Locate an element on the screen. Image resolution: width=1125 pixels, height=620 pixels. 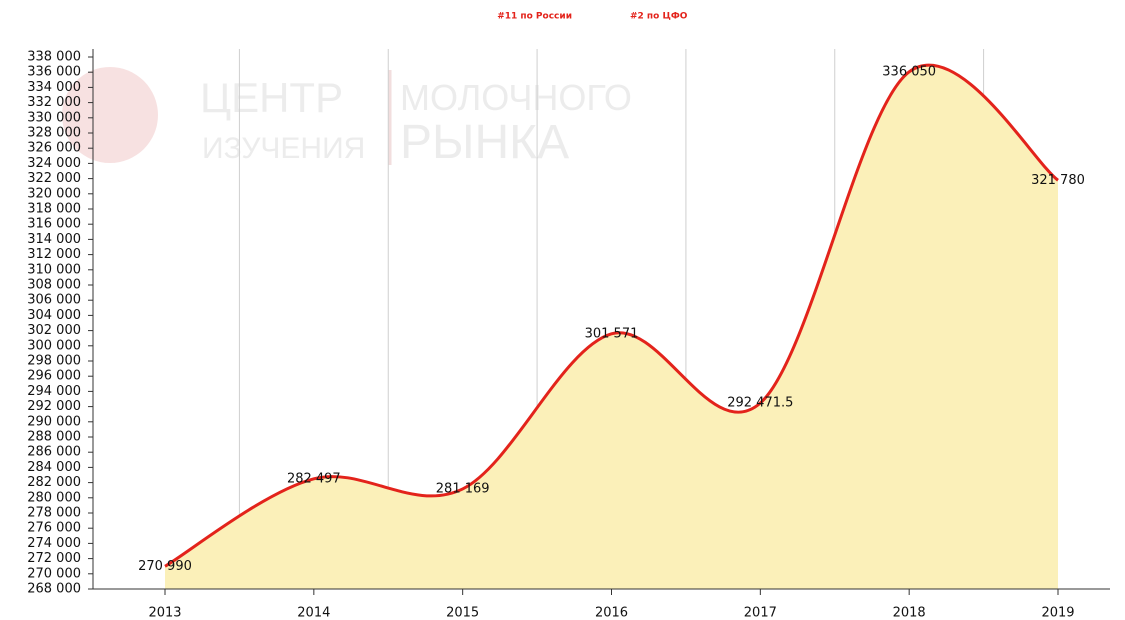
y-tick-label: 312 000 is located at coordinates (54, 254).